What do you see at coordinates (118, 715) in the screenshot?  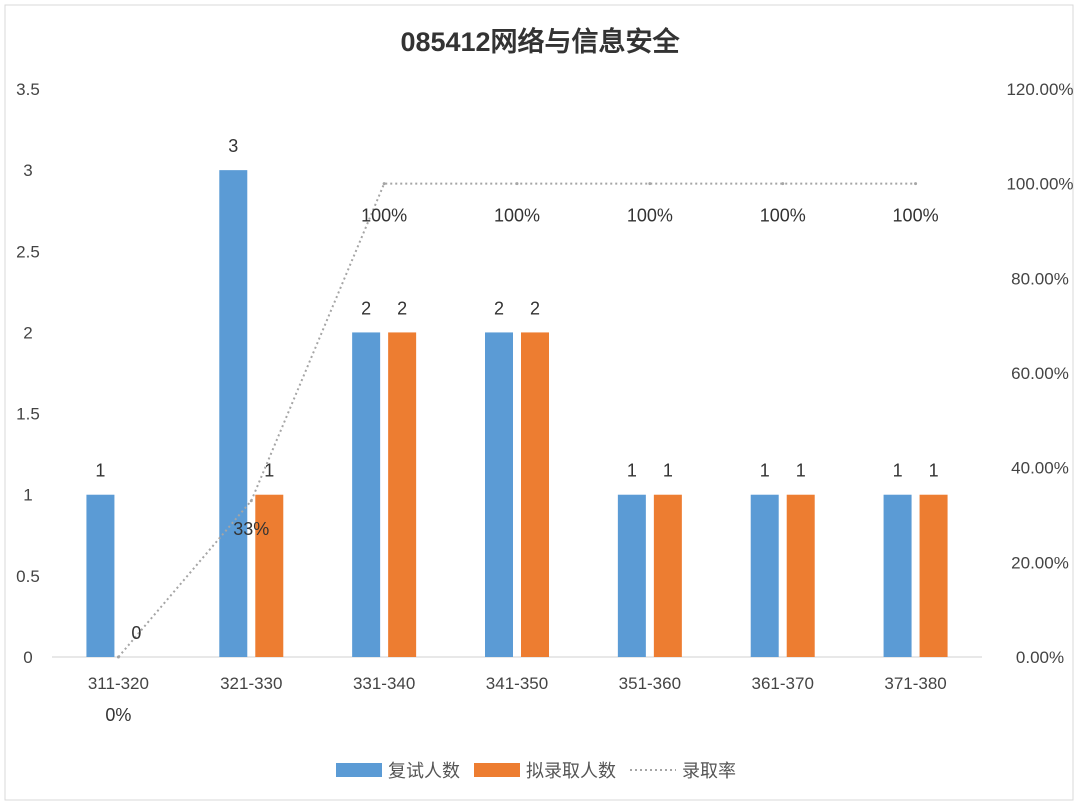 I see `rate-data-label: 0%` at bounding box center [118, 715].